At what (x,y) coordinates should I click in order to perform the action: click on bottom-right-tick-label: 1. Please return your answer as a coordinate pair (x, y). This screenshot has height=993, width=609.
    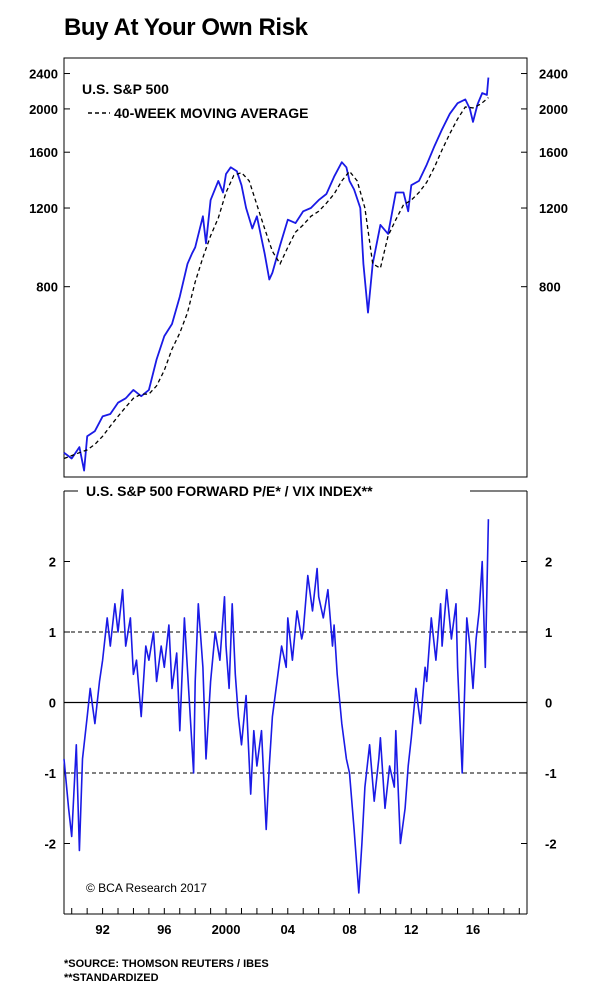
    Looking at the image, I should click on (548, 632).